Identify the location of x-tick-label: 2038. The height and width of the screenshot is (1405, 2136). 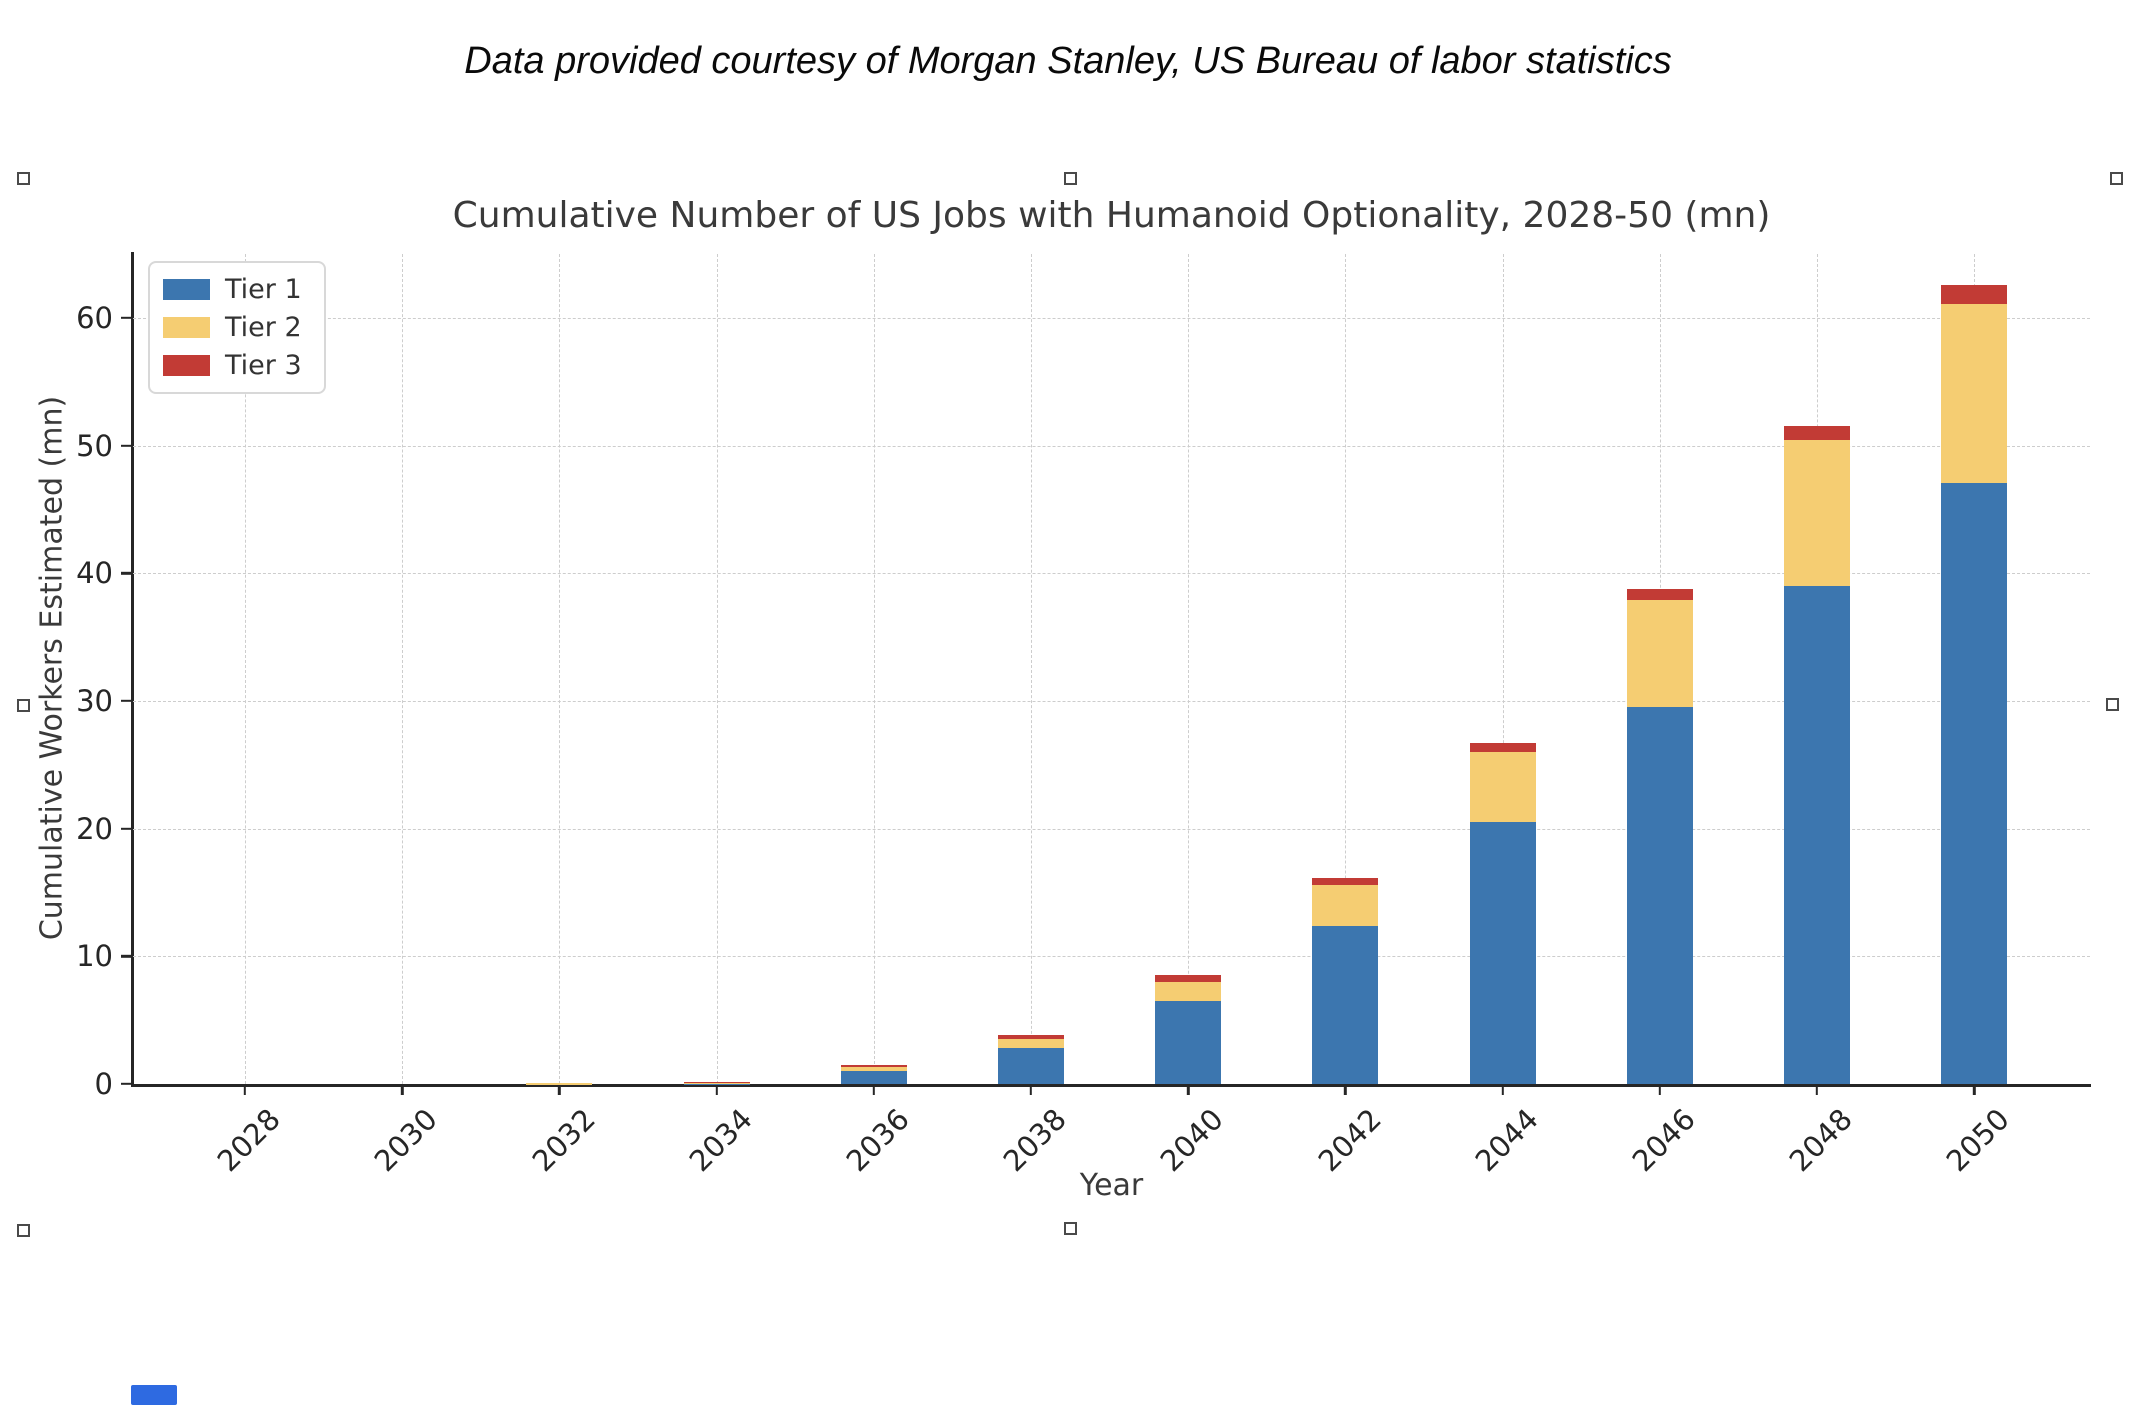
(1035, 1140).